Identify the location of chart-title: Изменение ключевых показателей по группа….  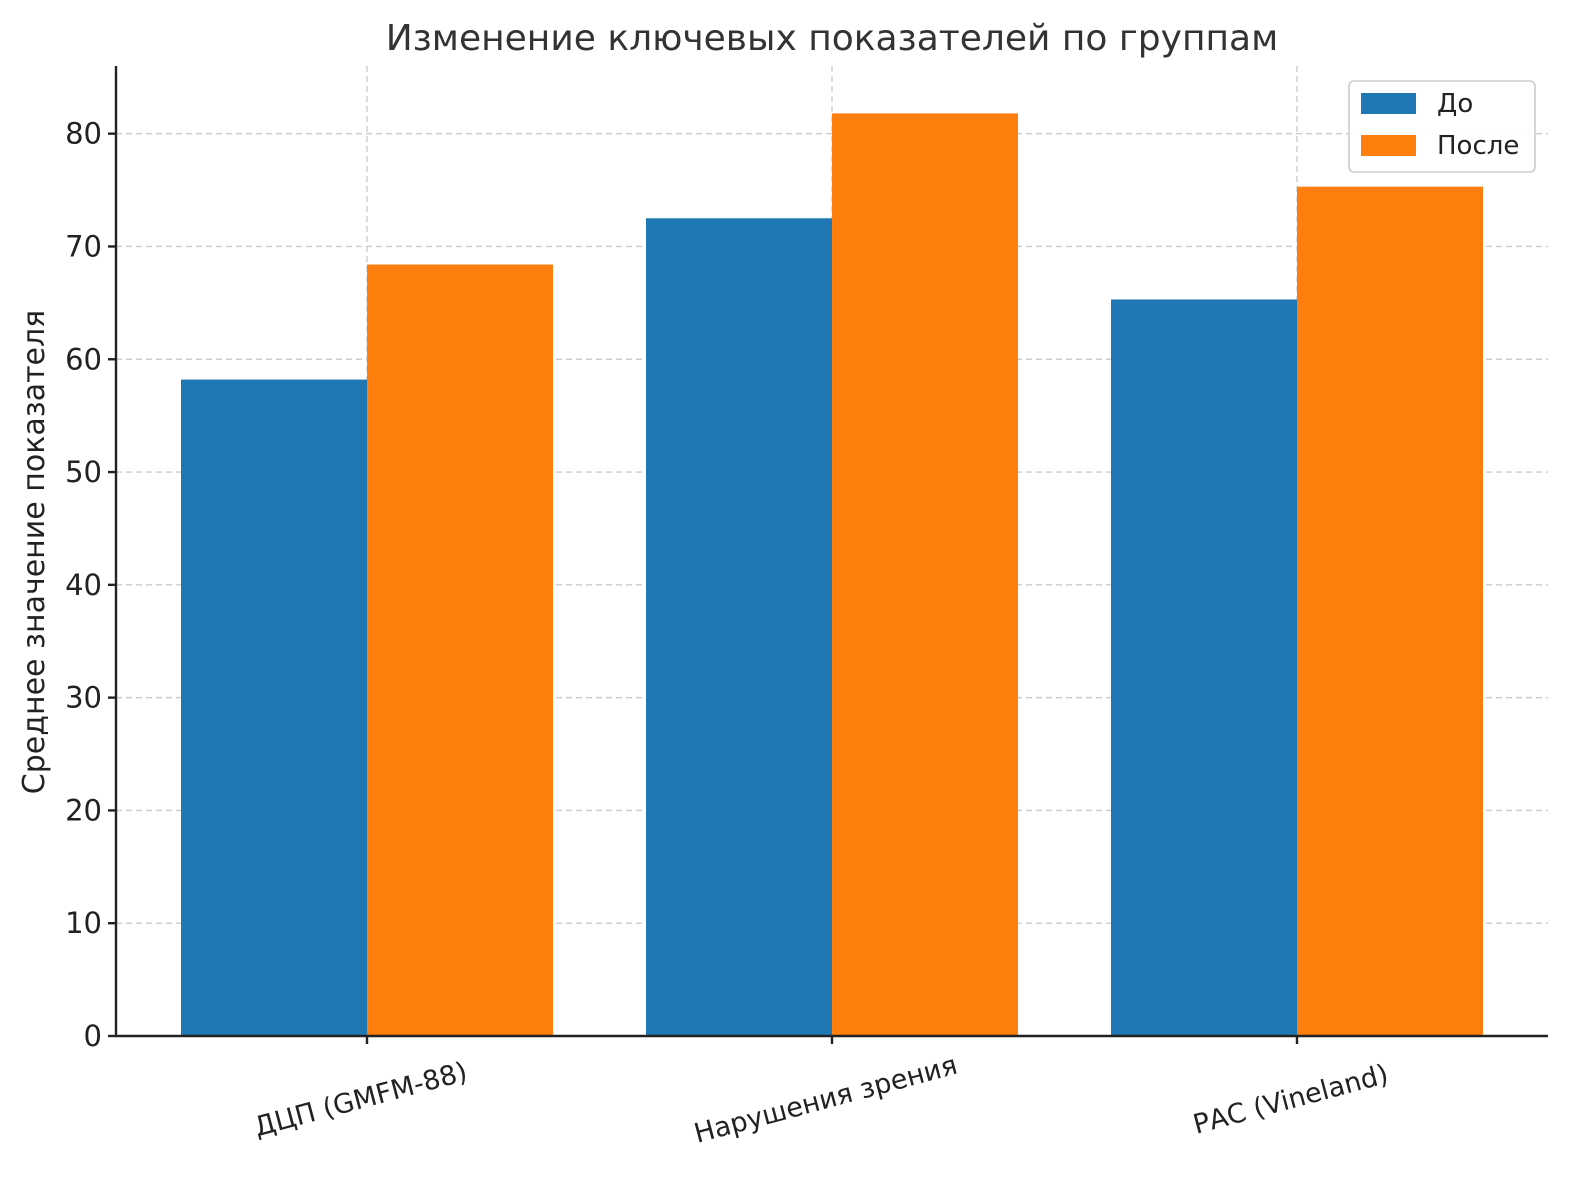
(832, 38).